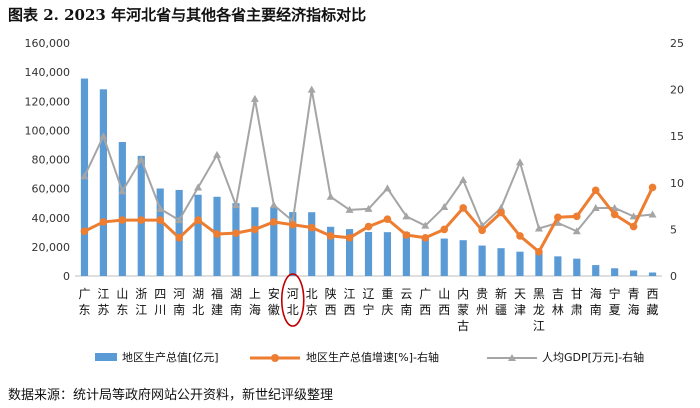  I want to click on category-label: 天津, so click(520, 302).